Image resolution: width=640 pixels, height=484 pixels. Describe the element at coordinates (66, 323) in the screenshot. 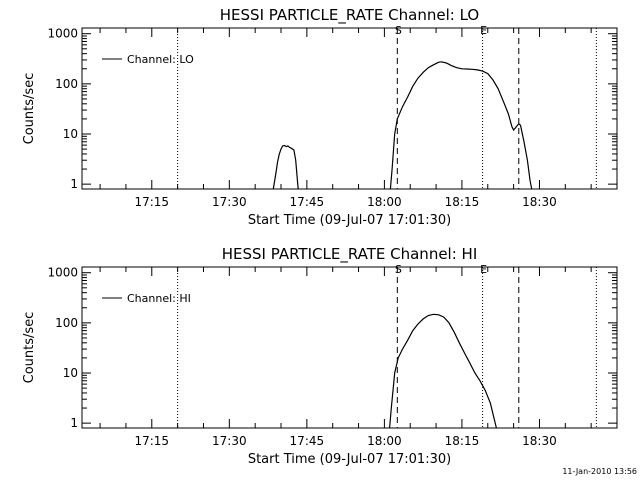

I see `panel-2-y-tick-label: 100` at that location.